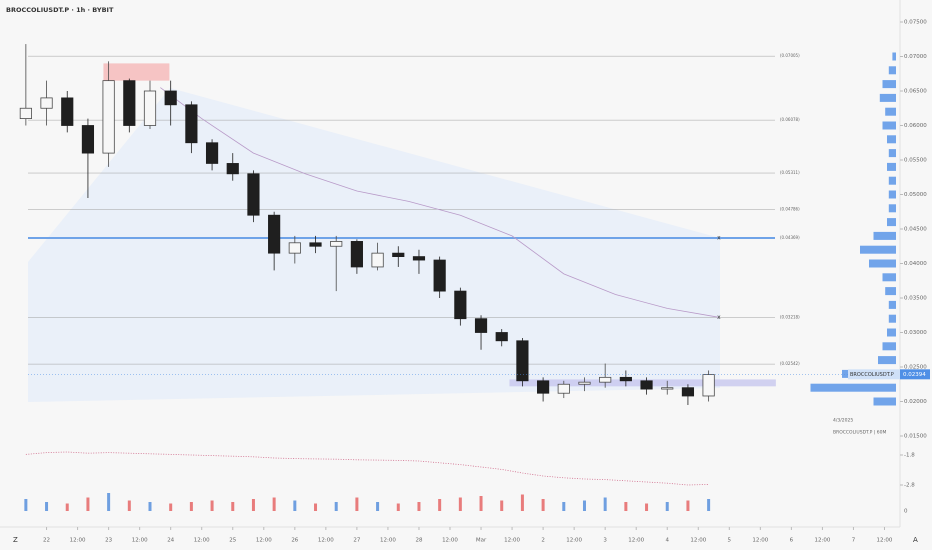 Image resolution: width=932 pixels, height=550 pixels. I want to click on info-date: 4/3/2025, so click(843, 421).